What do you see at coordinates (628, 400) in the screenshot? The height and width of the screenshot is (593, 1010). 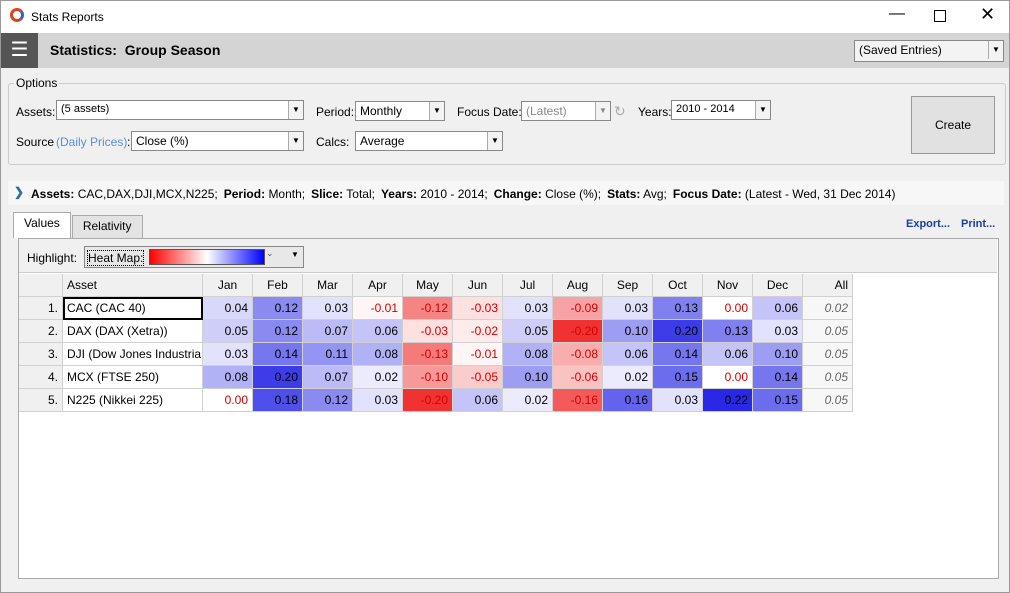 I see `value-cell: 0.16` at bounding box center [628, 400].